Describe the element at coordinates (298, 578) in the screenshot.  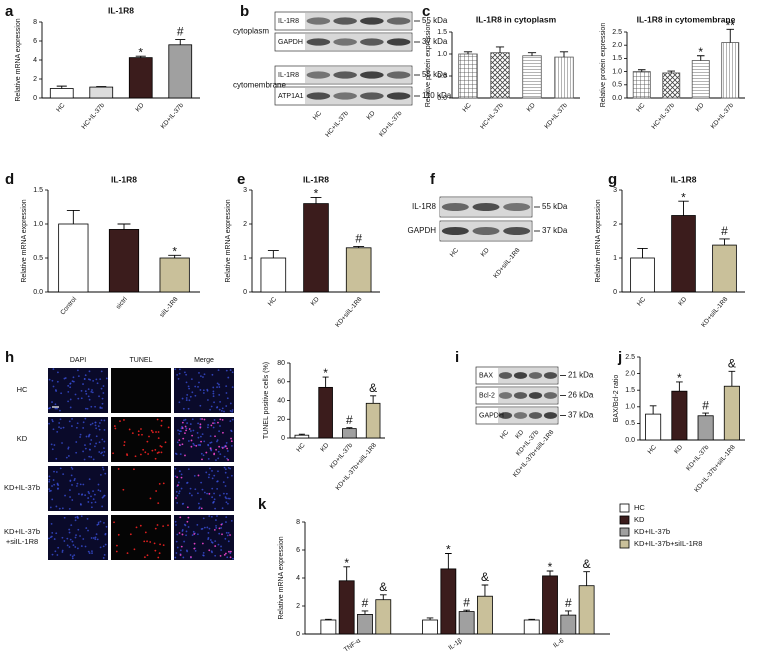
I see `y-tick-label: 4` at that location.